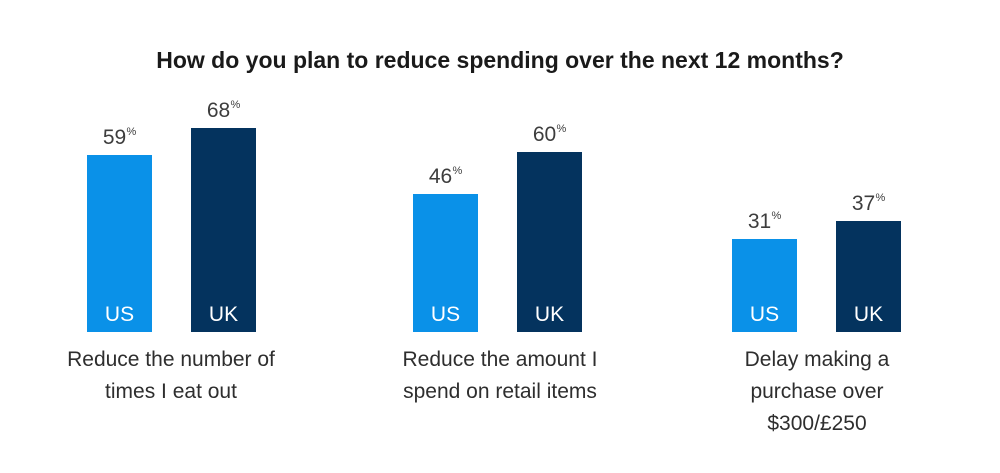 This screenshot has width=1000, height=473. What do you see at coordinates (236, 105) in the screenshot?
I see `percent-sign-uk-1: %` at bounding box center [236, 105].